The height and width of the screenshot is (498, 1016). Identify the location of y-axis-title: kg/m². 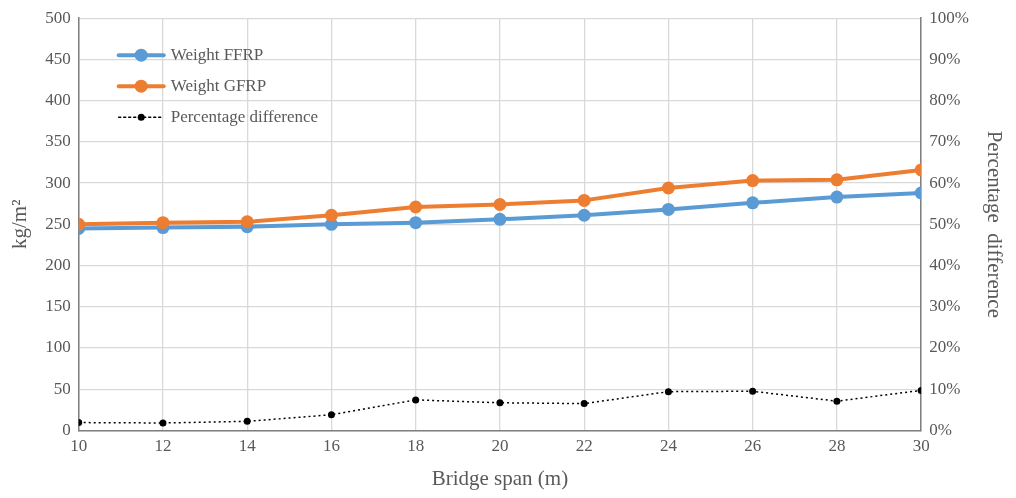
(19, 224).